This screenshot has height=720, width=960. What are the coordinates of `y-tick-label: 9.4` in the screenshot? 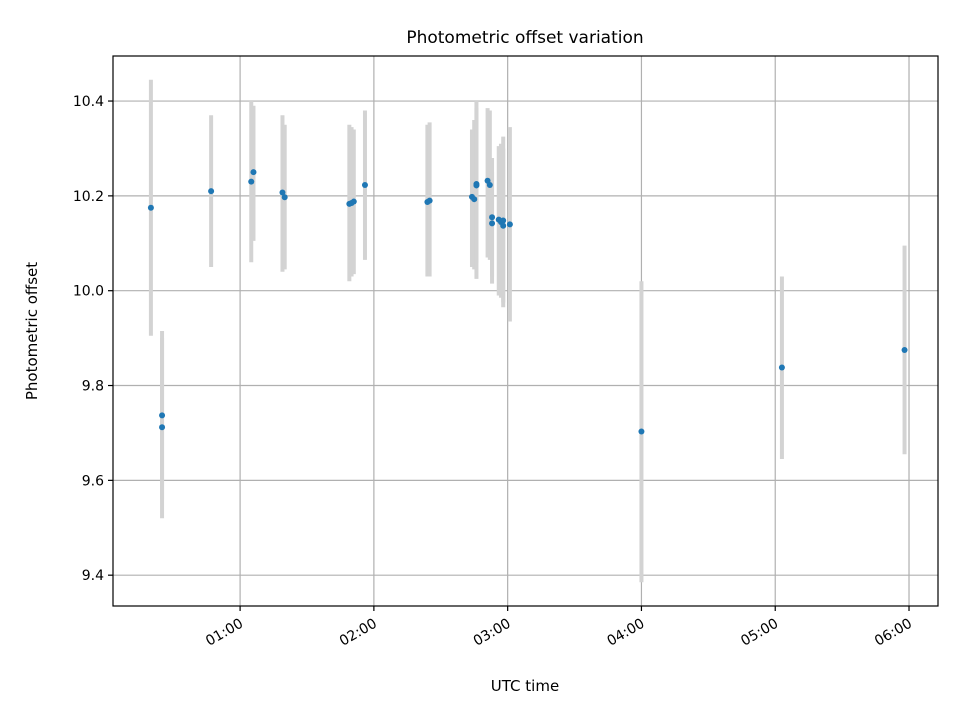 It's located at (93, 576).